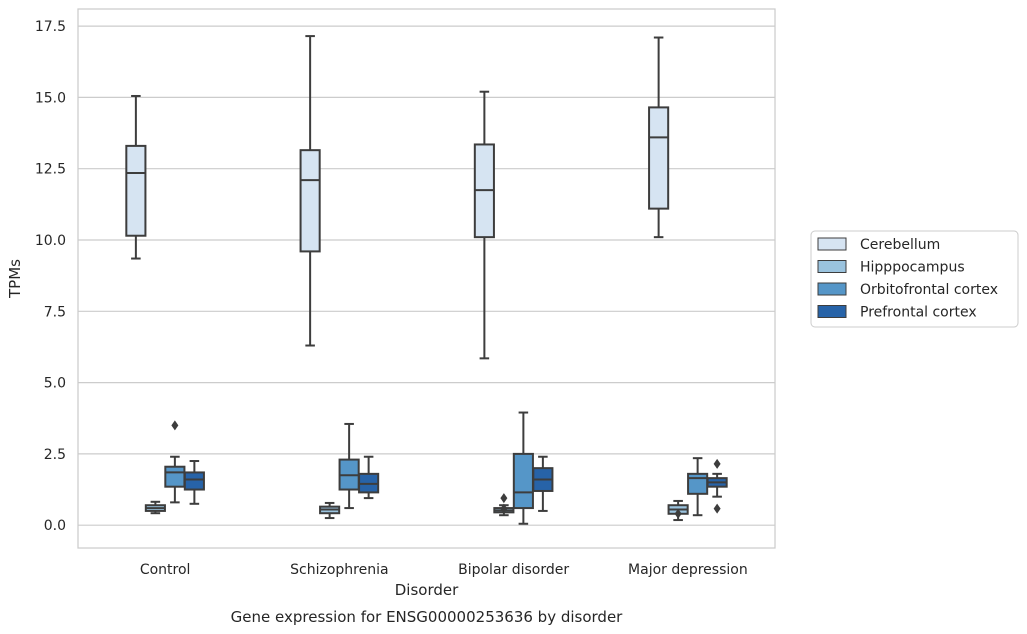 The image size is (1027, 634). I want to click on legend-label: Hipppocampus, so click(912, 268).